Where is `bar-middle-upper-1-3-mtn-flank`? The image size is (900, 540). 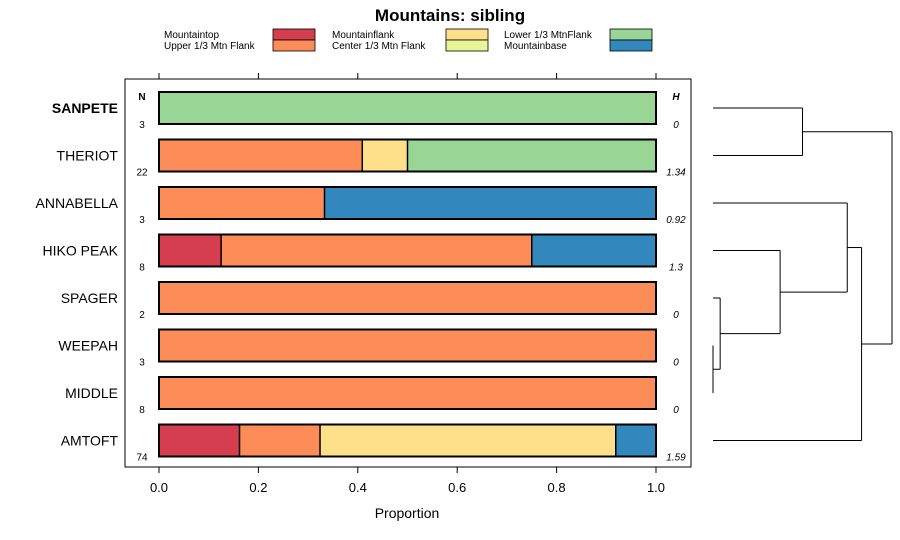
bar-middle-upper-1-3-mtn-flank is located at coordinates (407, 393).